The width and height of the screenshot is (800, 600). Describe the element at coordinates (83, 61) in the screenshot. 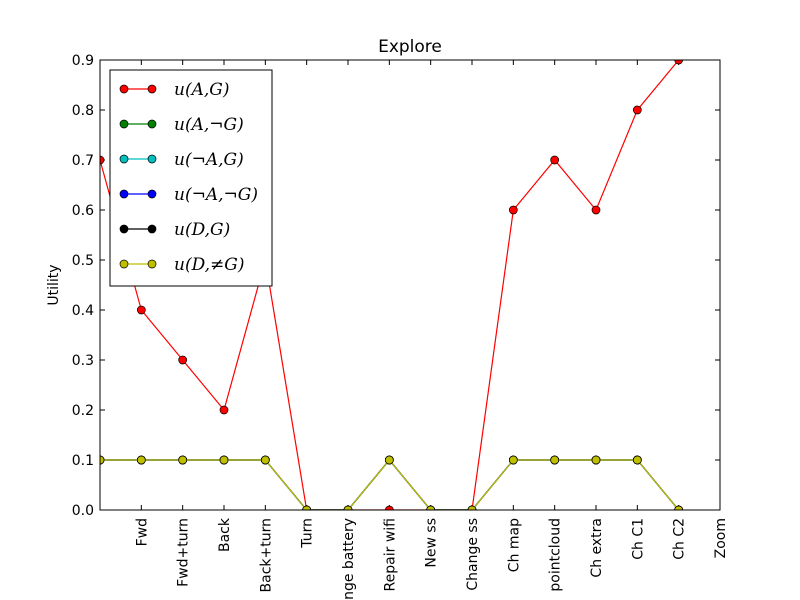

I see `y-tick-label: 0.9` at that location.